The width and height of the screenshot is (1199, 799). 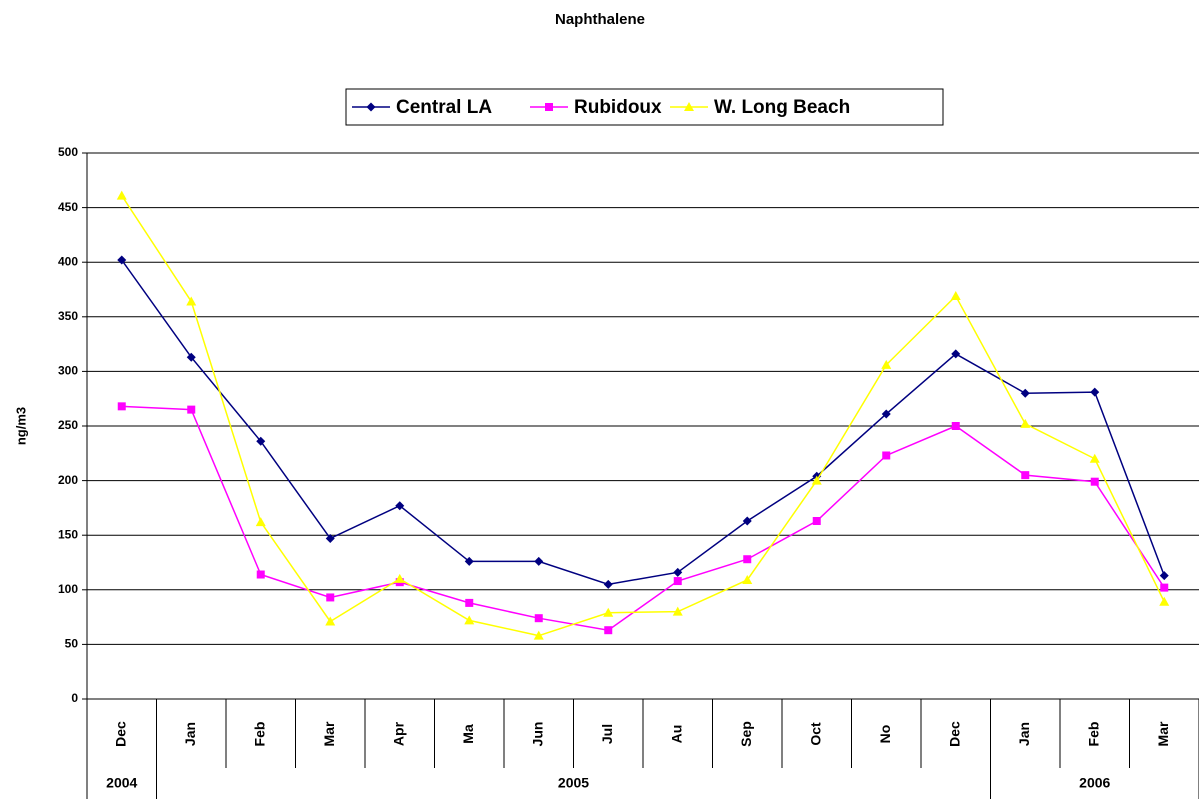 I want to click on x-tick-label: Ma, so click(x=468, y=734).